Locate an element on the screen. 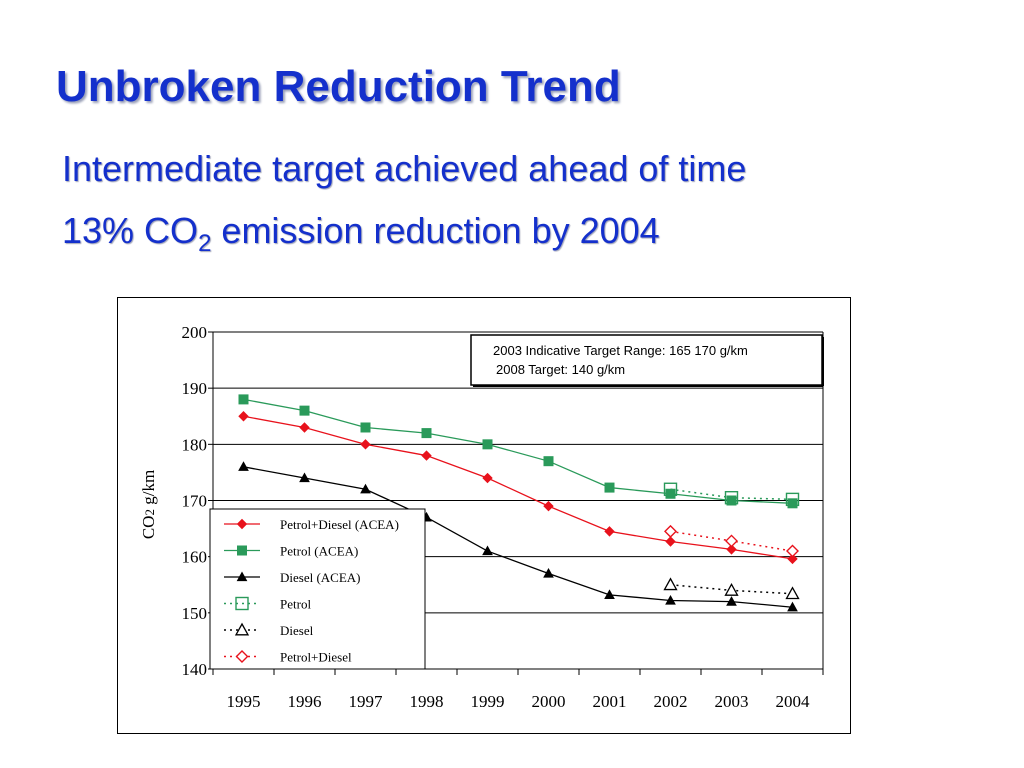 Image resolution: width=1024 pixels, height=768 pixels. y-tick-label: 140 is located at coordinates (195, 669).